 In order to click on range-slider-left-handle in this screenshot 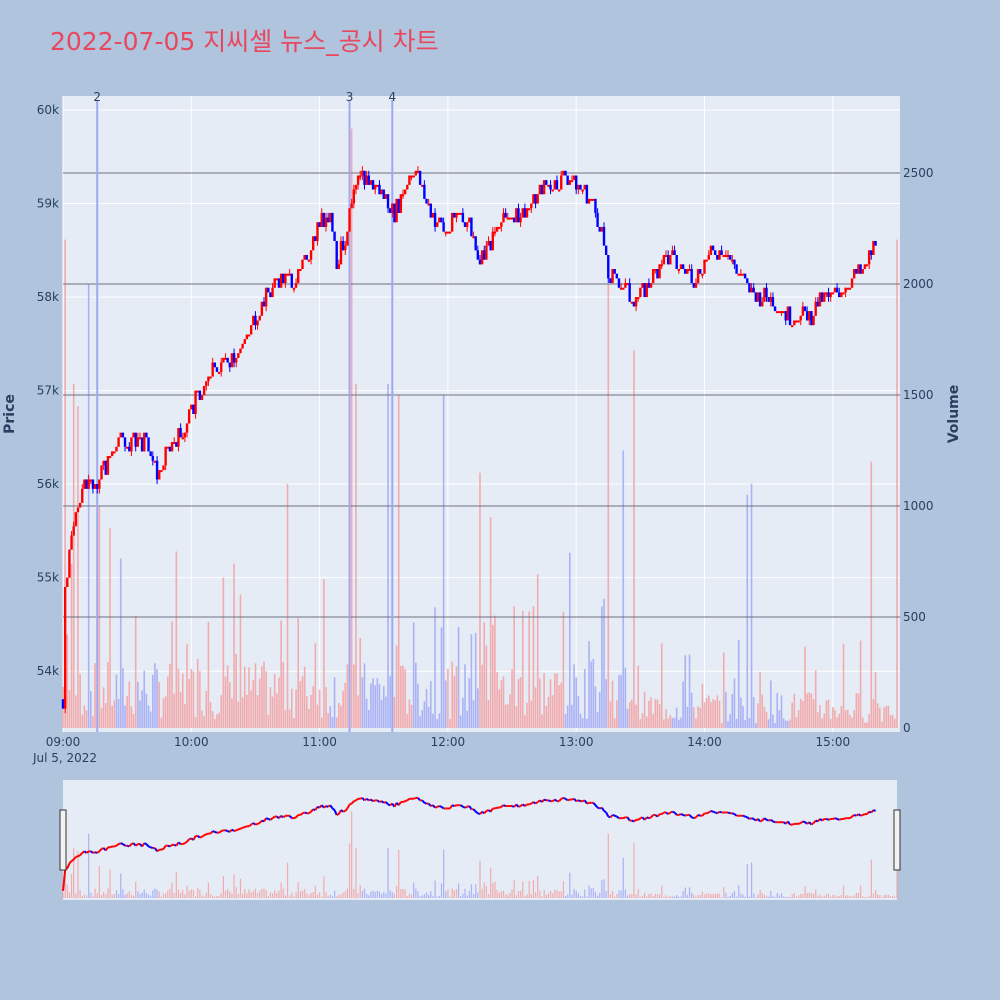, I will do `click(63, 840)`.